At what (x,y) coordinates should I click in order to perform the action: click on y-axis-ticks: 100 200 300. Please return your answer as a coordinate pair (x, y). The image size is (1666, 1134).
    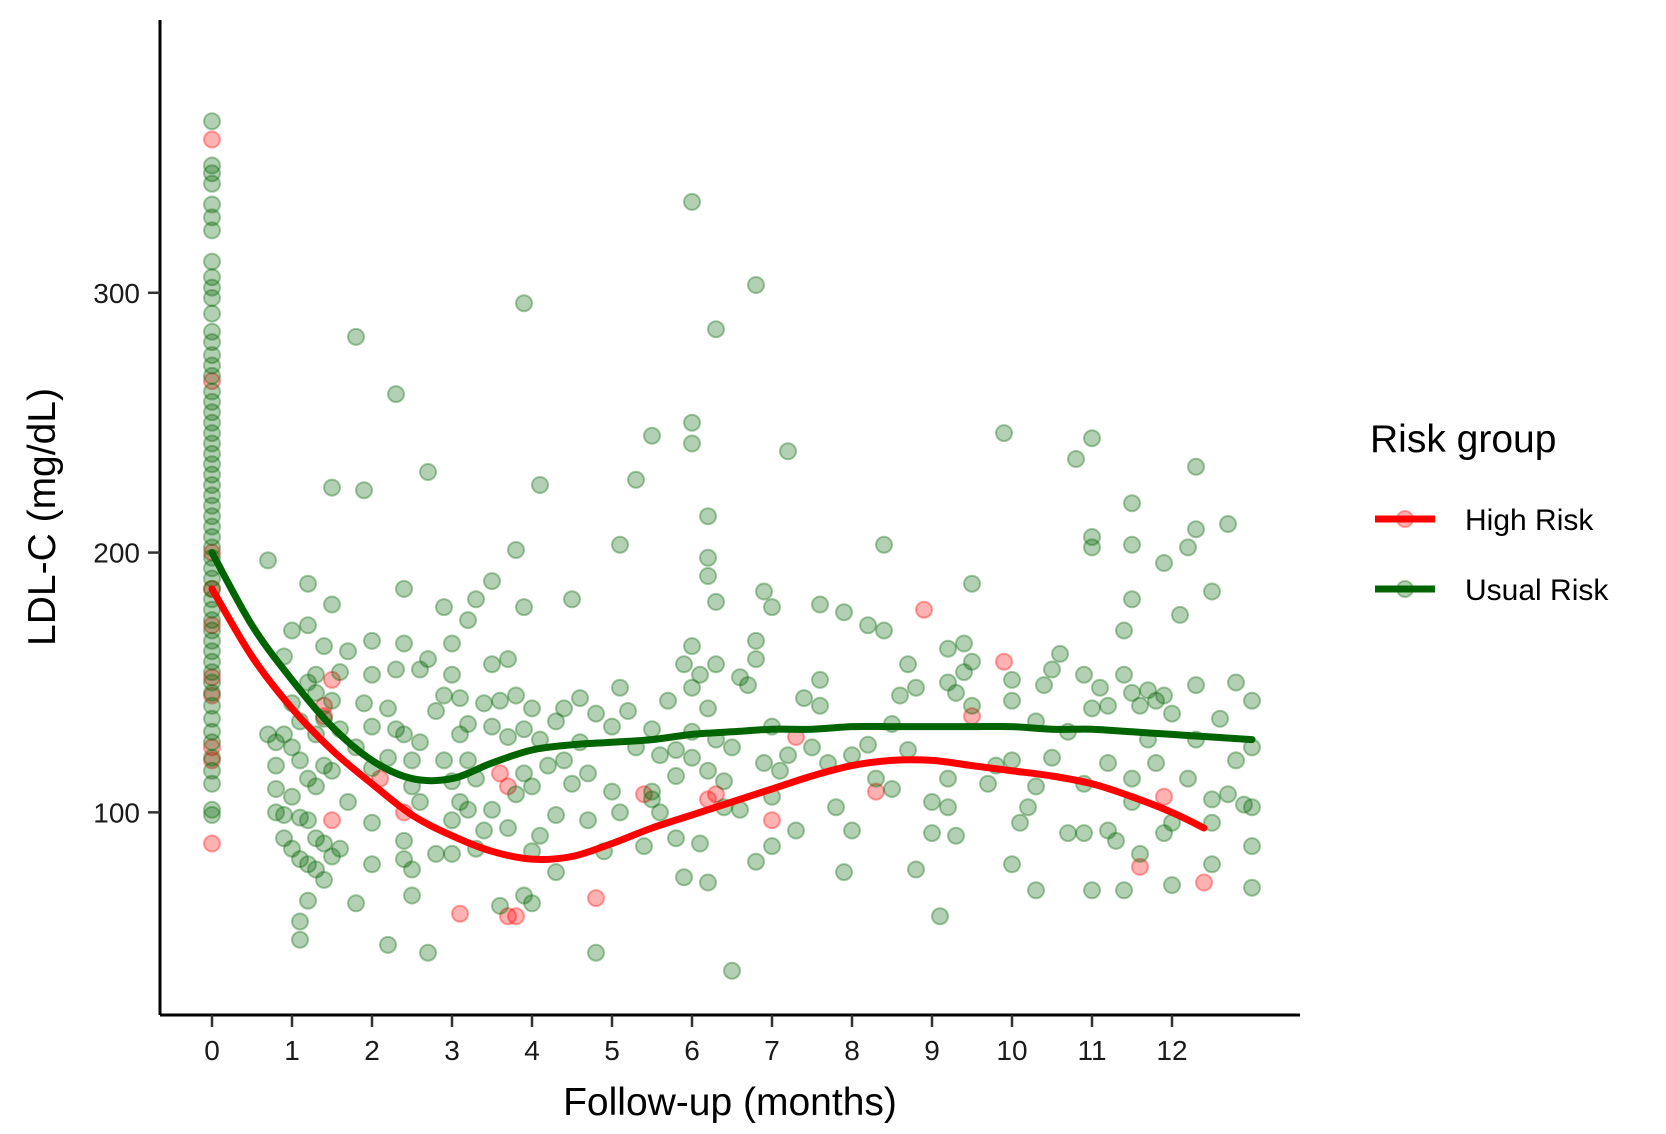
    Looking at the image, I should click on (126, 553).